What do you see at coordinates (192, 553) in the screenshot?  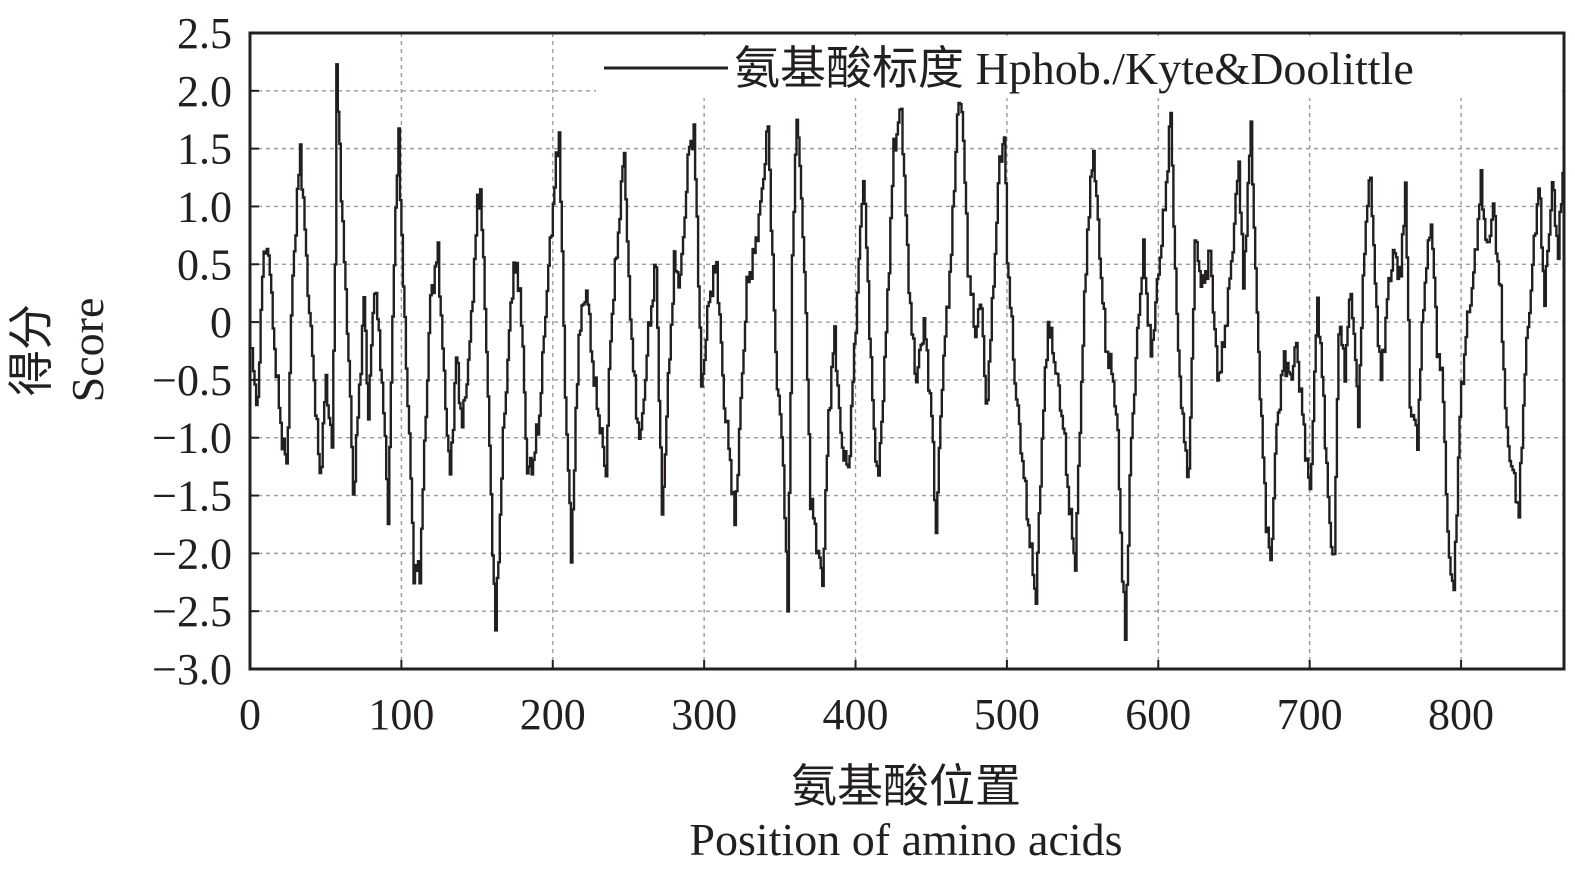 I see `y-tick-label: −2.0` at bounding box center [192, 553].